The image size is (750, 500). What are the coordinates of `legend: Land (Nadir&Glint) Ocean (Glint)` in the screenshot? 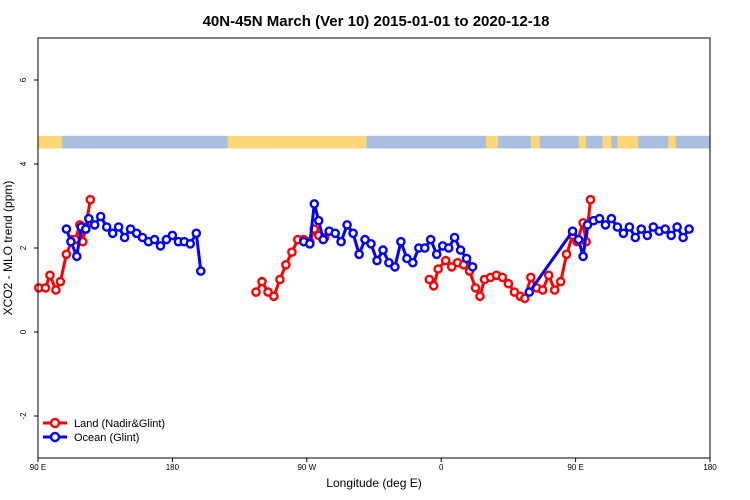 It's located at (104, 430).